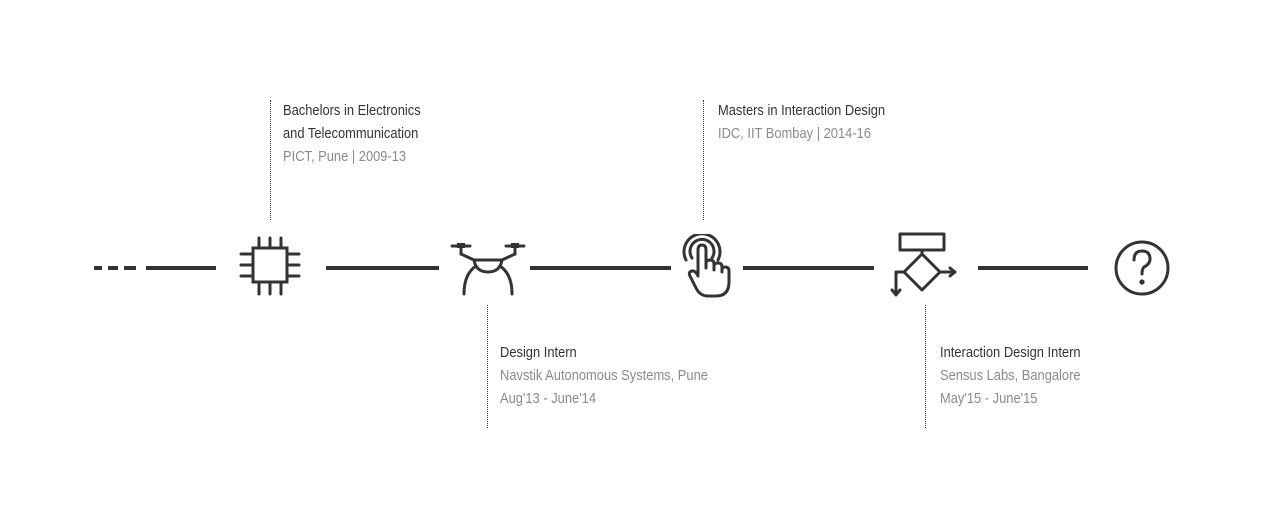 The height and width of the screenshot is (524, 1280). What do you see at coordinates (548, 398) in the screenshot?
I see `milestone-detail: Aug'13 - June'14` at bounding box center [548, 398].